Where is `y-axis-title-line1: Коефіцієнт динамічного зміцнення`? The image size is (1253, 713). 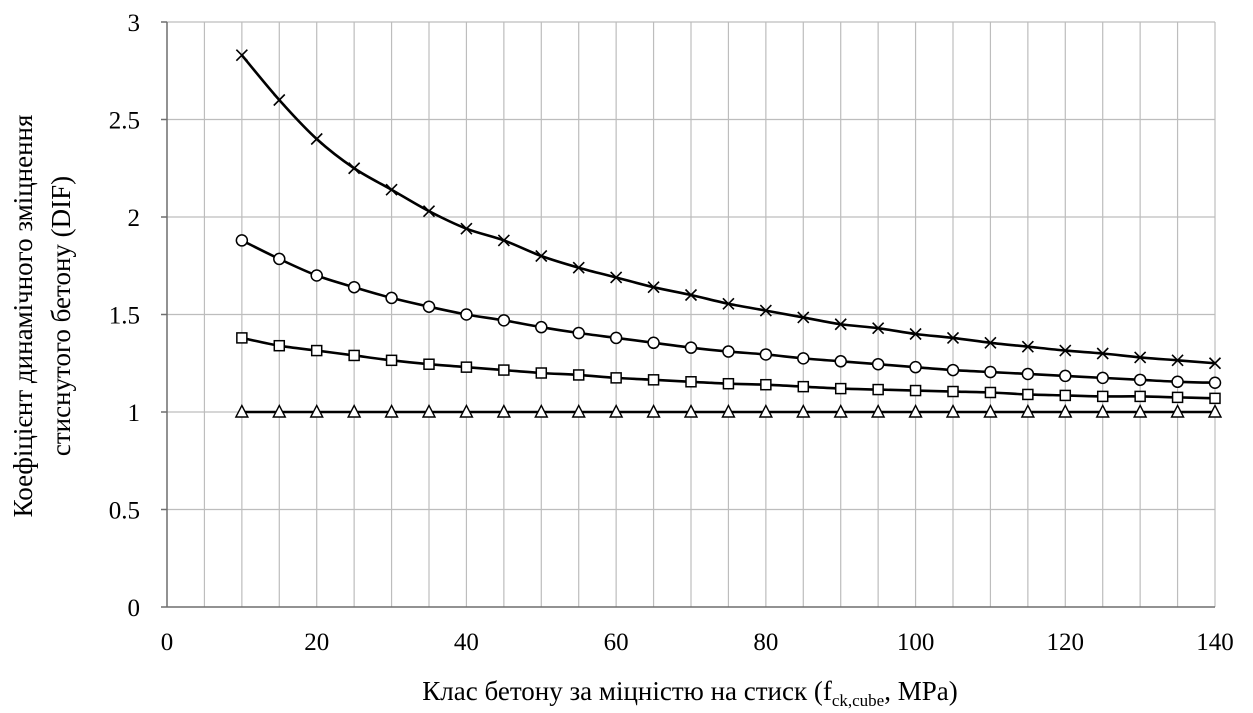 y-axis-title-line1: Коефіцієнт динамічного зміцнення is located at coordinates (23, 316).